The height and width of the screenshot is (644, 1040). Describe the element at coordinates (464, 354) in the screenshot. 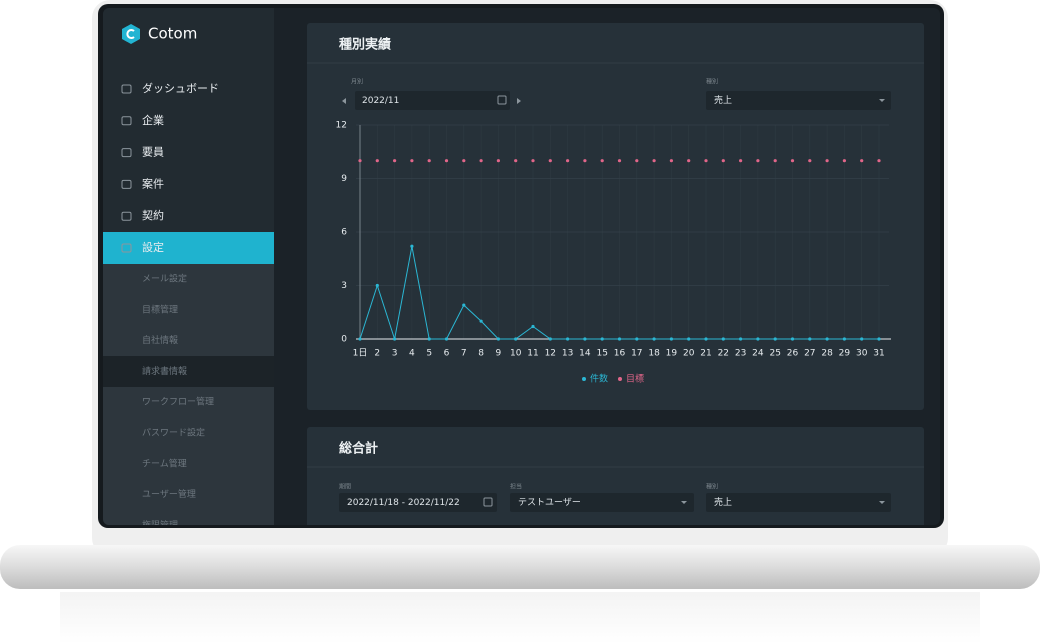

I see `x-tick-label: 7` at that location.